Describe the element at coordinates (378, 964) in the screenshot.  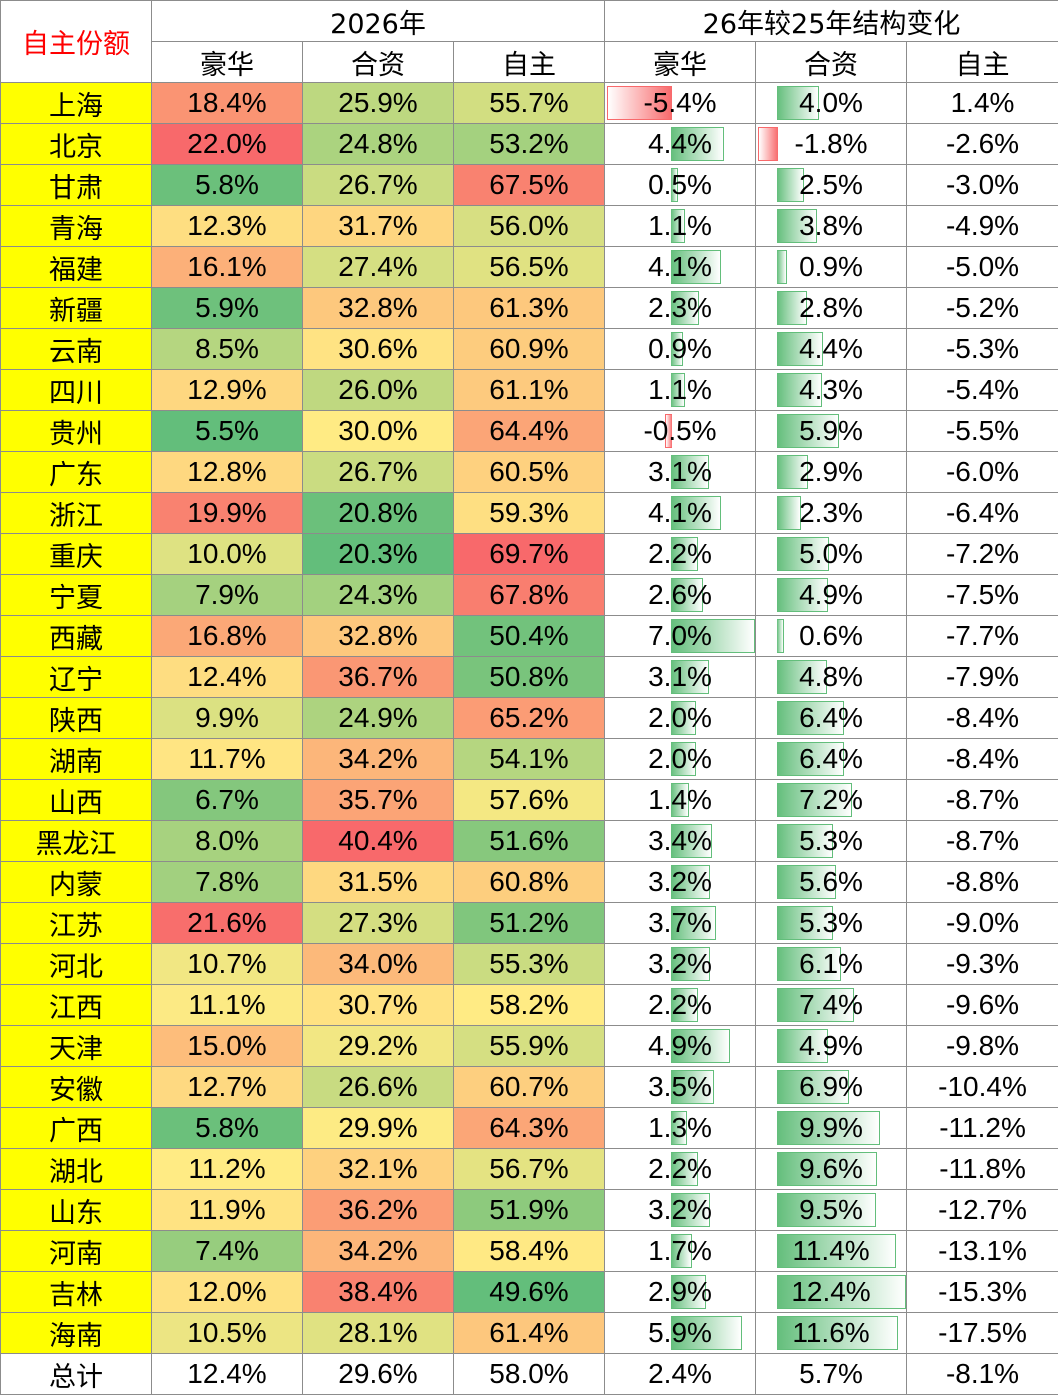
I see `joint-venture-share-cell: 34.0%` at that location.